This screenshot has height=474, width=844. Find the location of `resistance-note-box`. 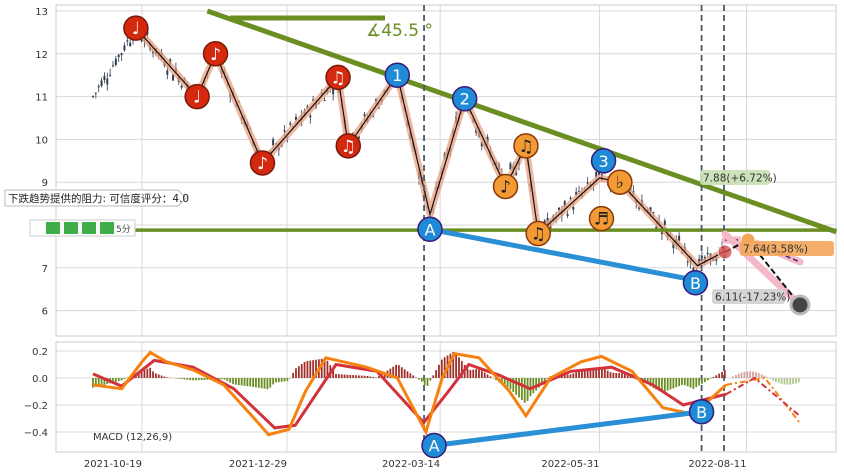

resistance-note-box is located at coordinates (95, 198).